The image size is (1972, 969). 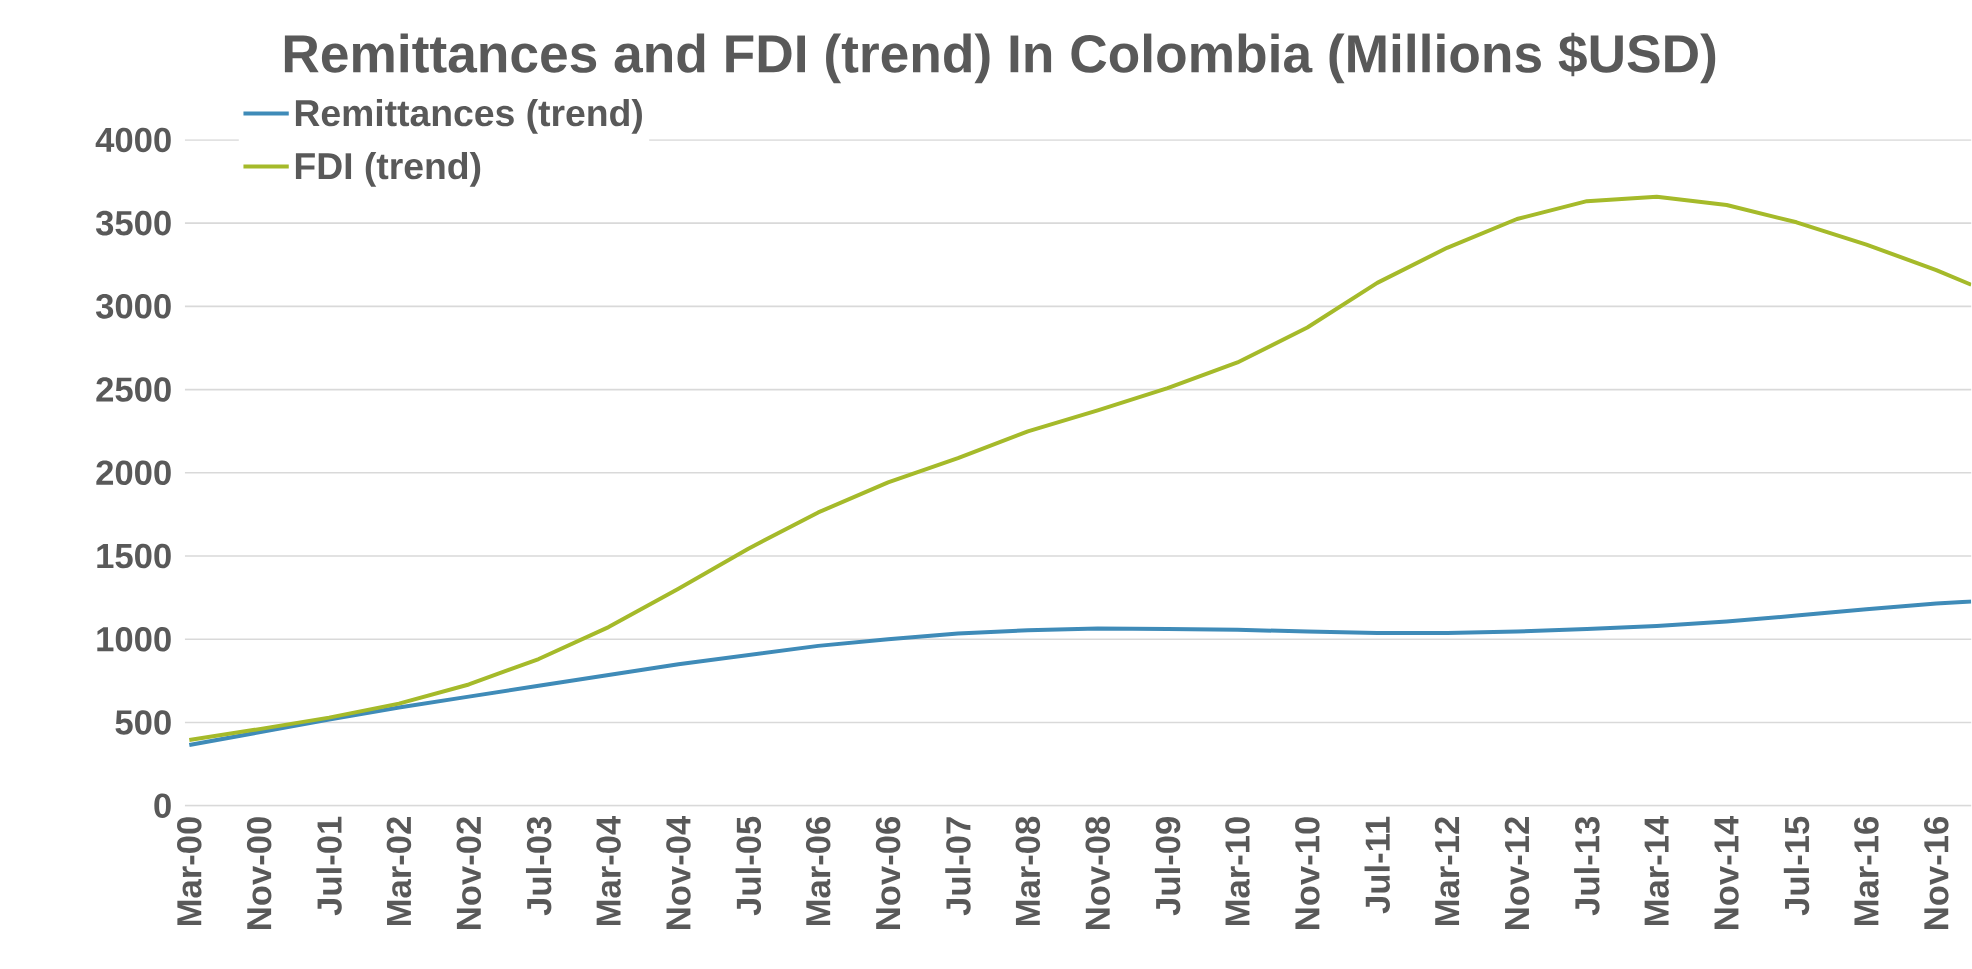 What do you see at coordinates (608, 871) in the screenshot?
I see `x-tick-label: Mar-04` at bounding box center [608, 871].